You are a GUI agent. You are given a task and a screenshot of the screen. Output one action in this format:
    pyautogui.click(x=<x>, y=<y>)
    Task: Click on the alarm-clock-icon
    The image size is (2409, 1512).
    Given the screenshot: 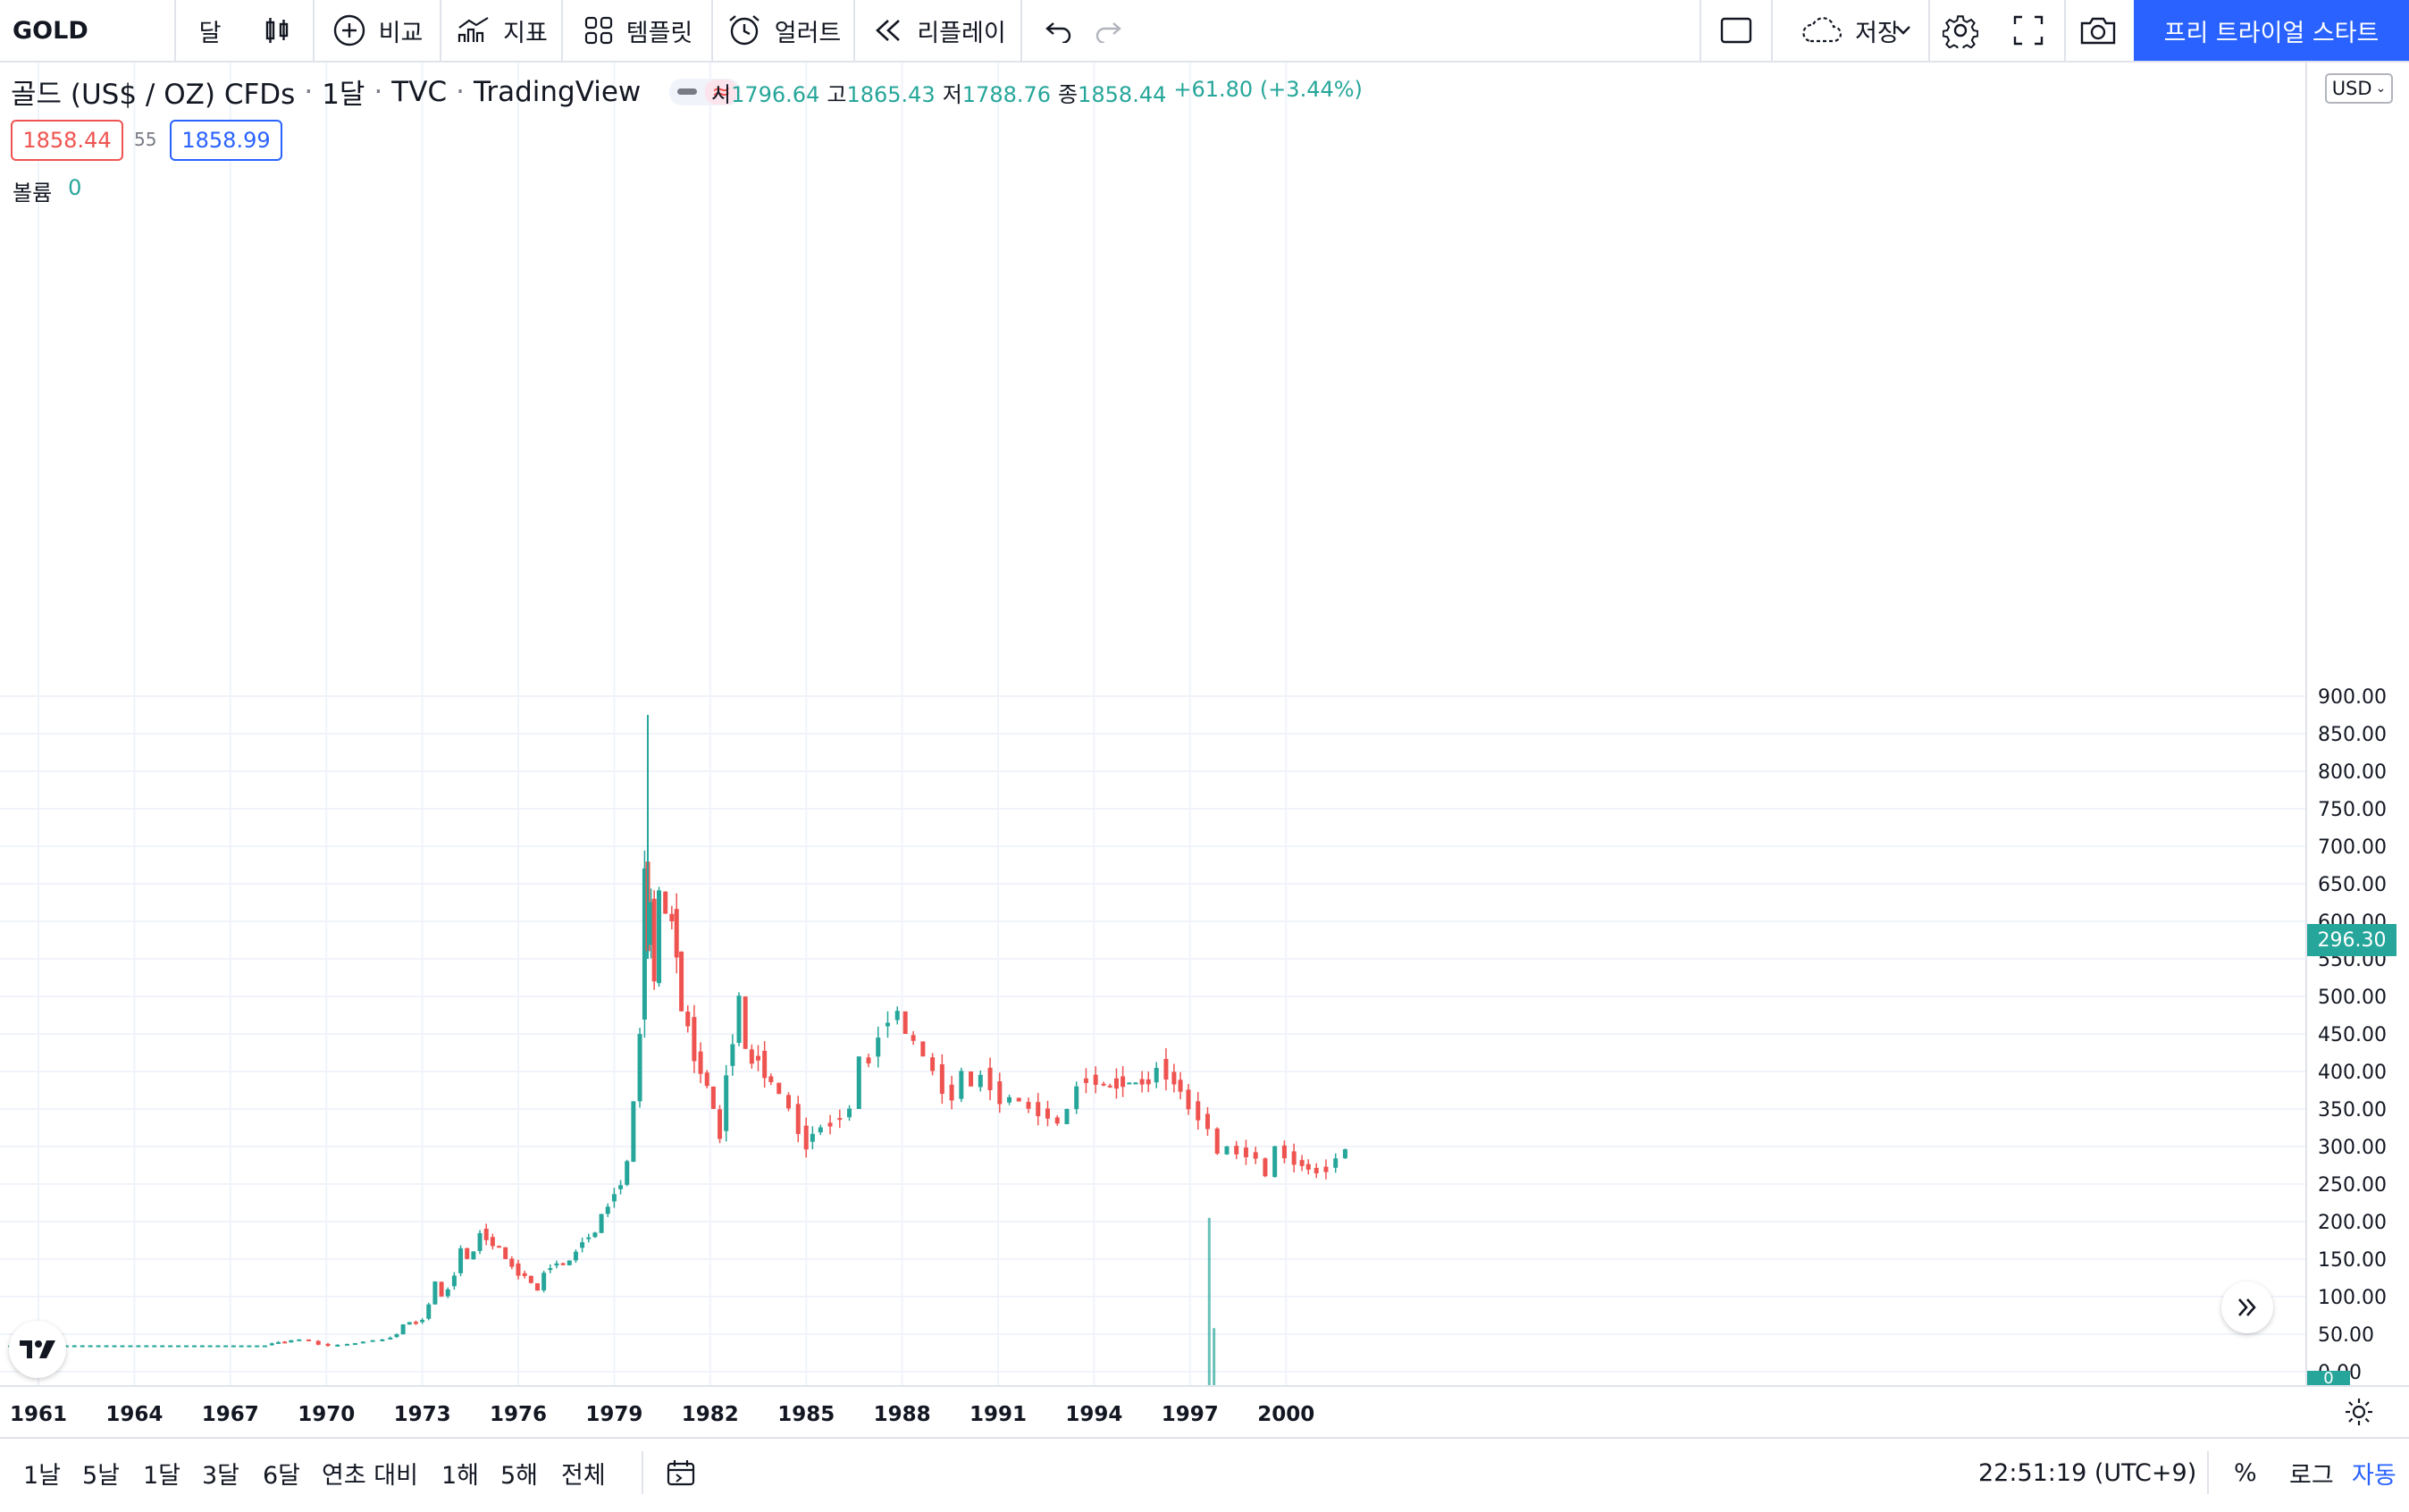 What is the action you would take?
    pyautogui.click(x=744, y=30)
    